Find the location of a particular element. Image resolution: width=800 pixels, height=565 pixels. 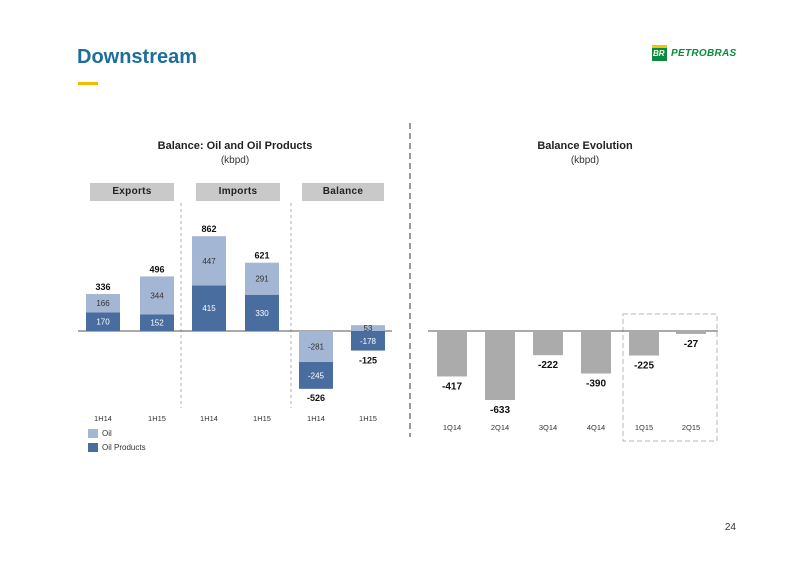

highlight-box is located at coordinates (670, 377).